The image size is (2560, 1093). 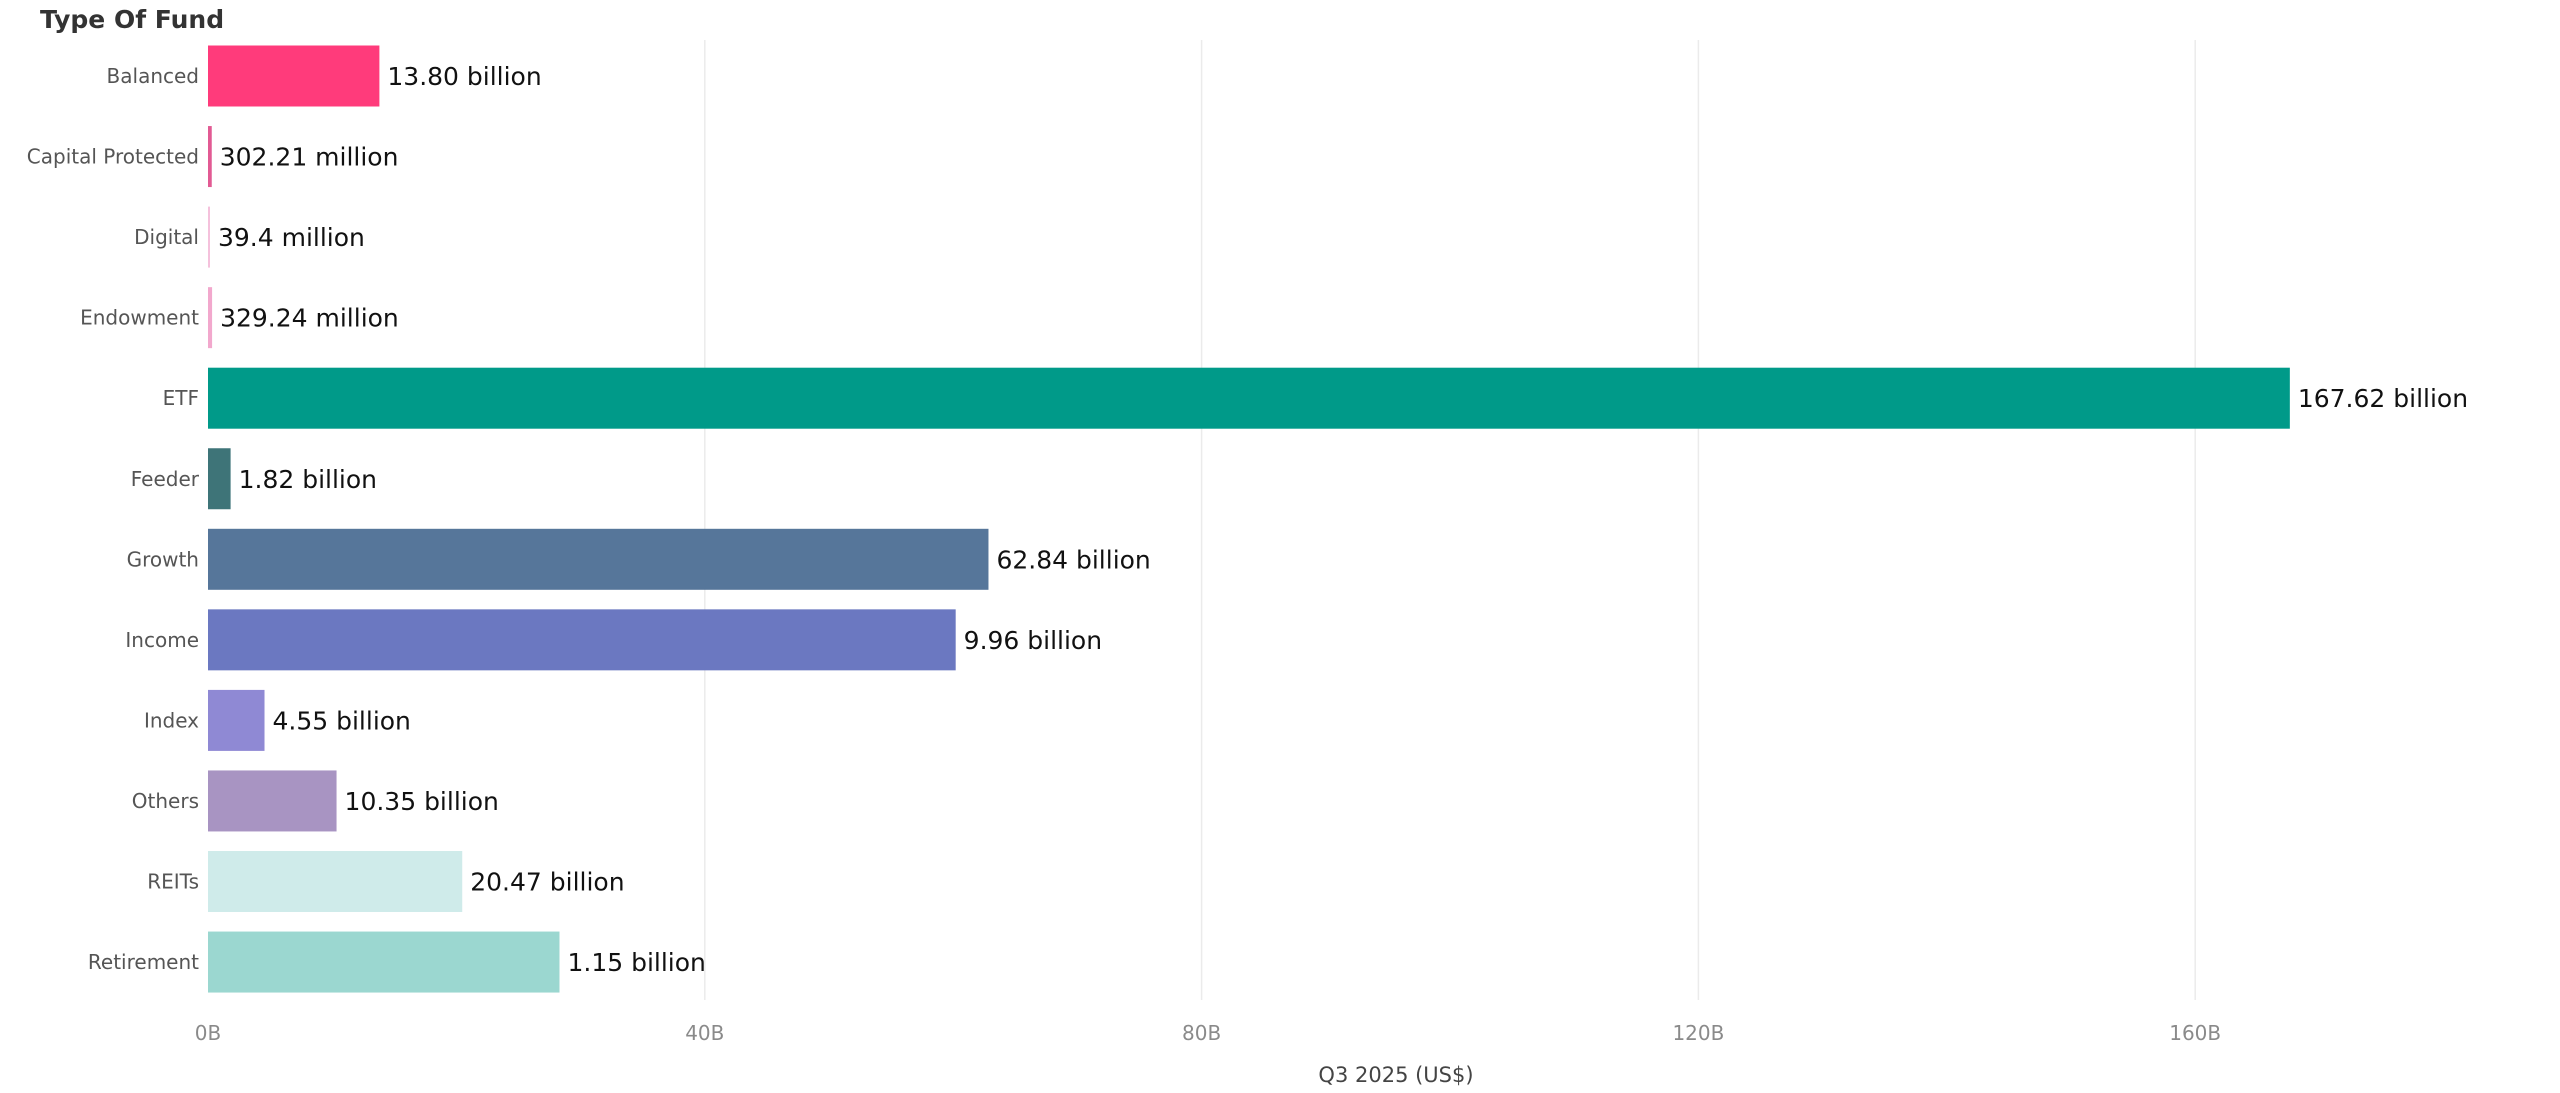 What do you see at coordinates (2195, 1033) in the screenshot?
I see `x-tick-160b: 160B` at bounding box center [2195, 1033].